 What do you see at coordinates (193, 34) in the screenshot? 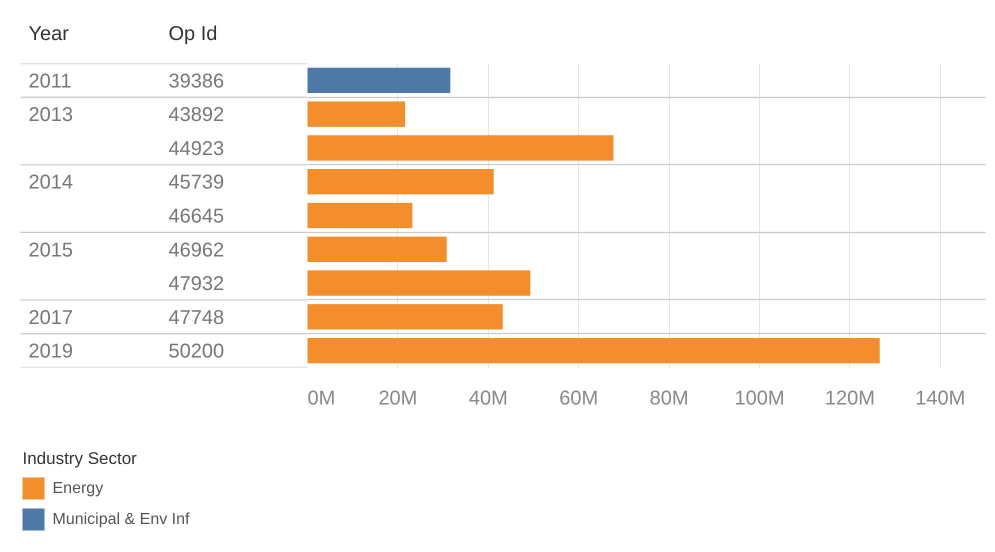
I see `y-axis-title: Op Id` at bounding box center [193, 34].